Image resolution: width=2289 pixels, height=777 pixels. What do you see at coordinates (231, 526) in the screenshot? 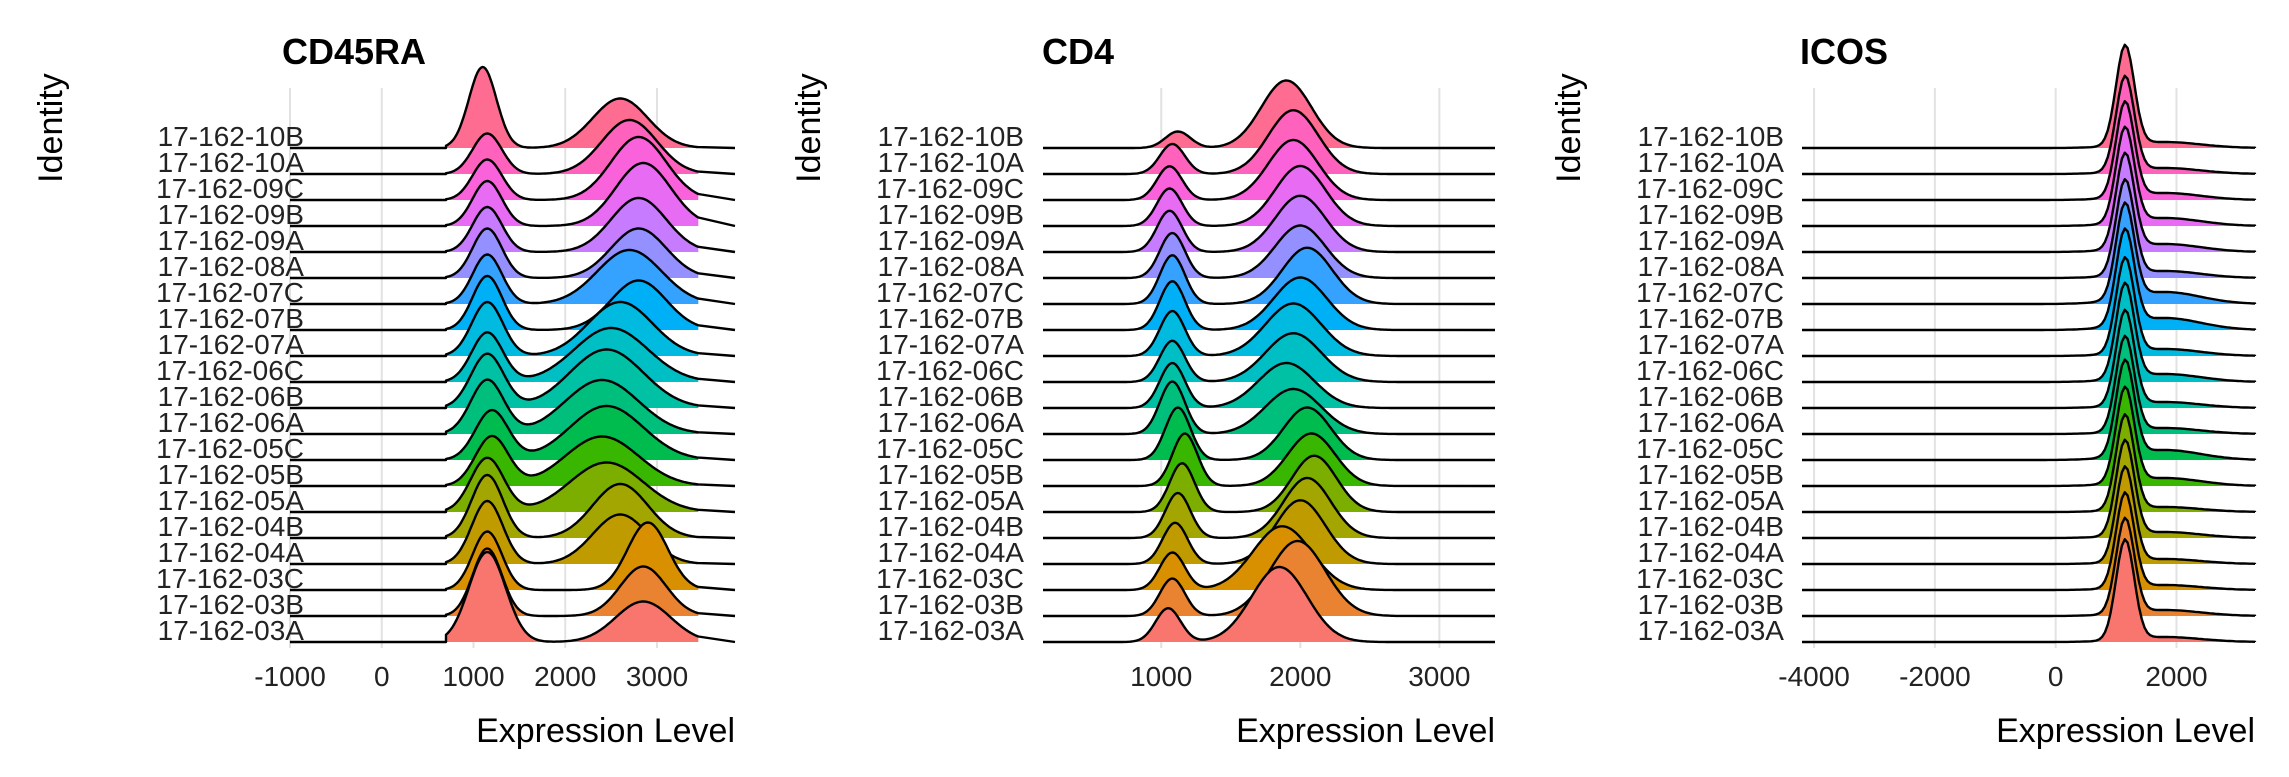
I see `y-tick-label: 17-162-04B` at bounding box center [231, 526].